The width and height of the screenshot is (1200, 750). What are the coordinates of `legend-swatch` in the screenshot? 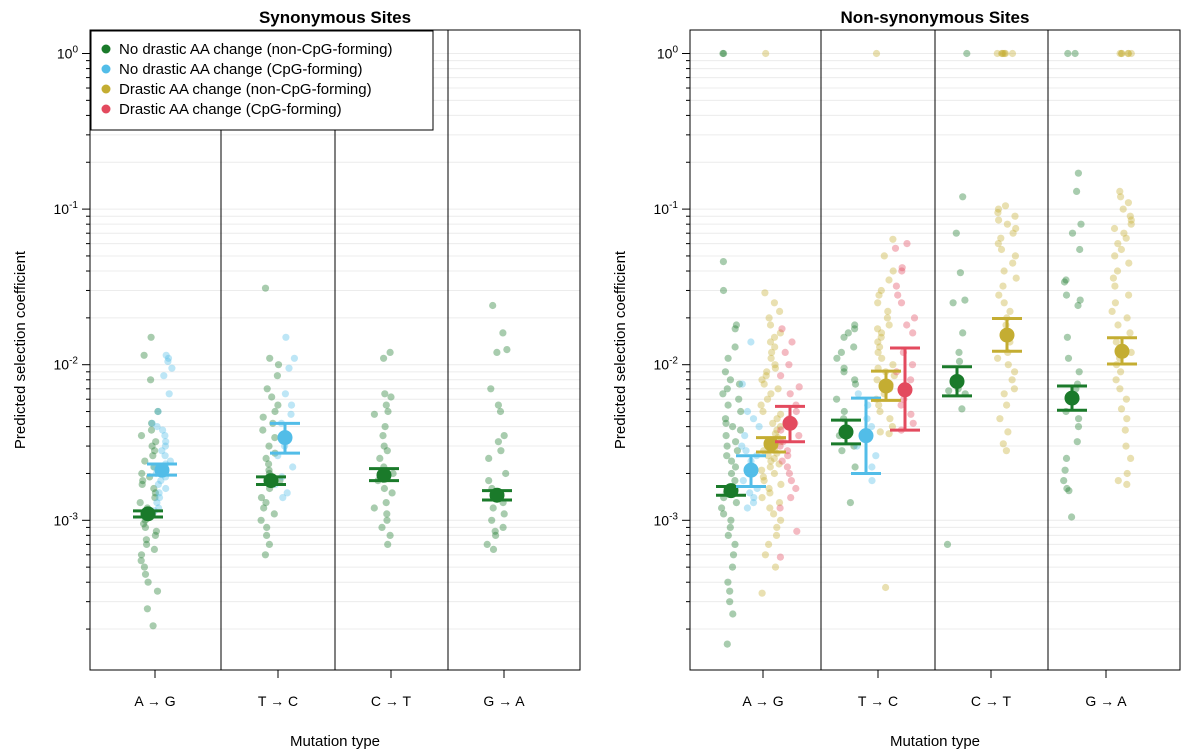 It's located at (106, 89).